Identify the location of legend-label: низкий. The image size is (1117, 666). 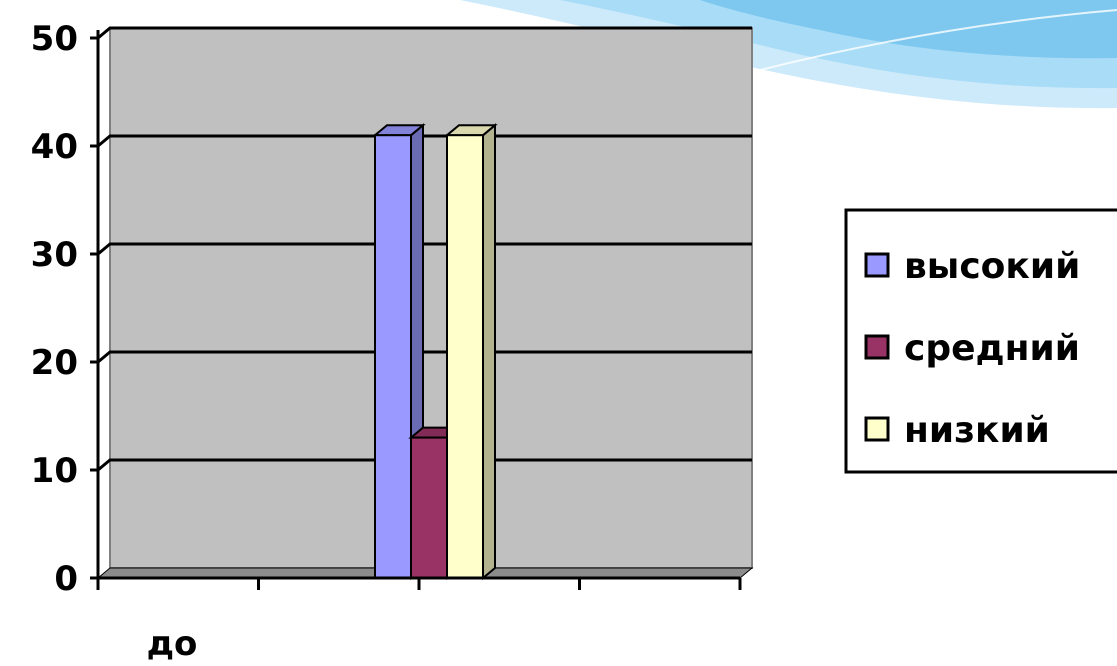
(977, 430).